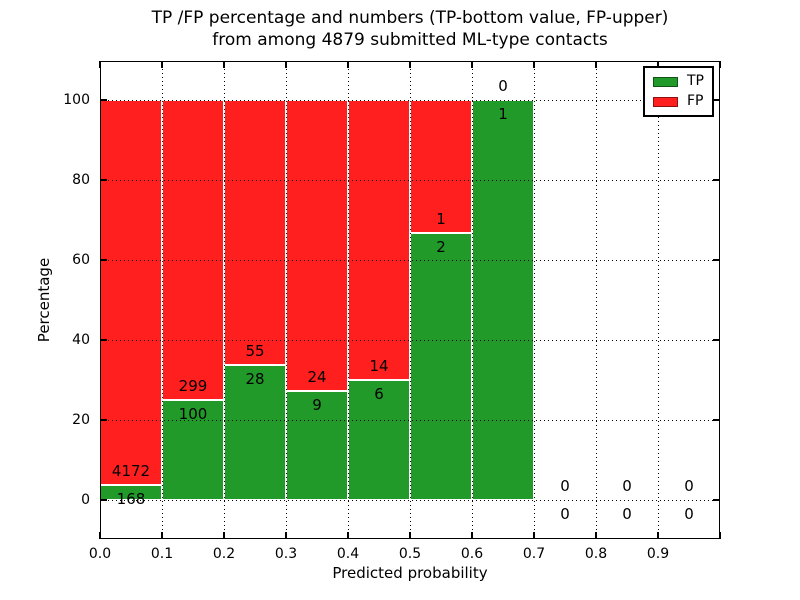 The height and width of the screenshot is (600, 800). What do you see at coordinates (534, 554) in the screenshot?
I see `x-tick-label: 0.7` at bounding box center [534, 554].